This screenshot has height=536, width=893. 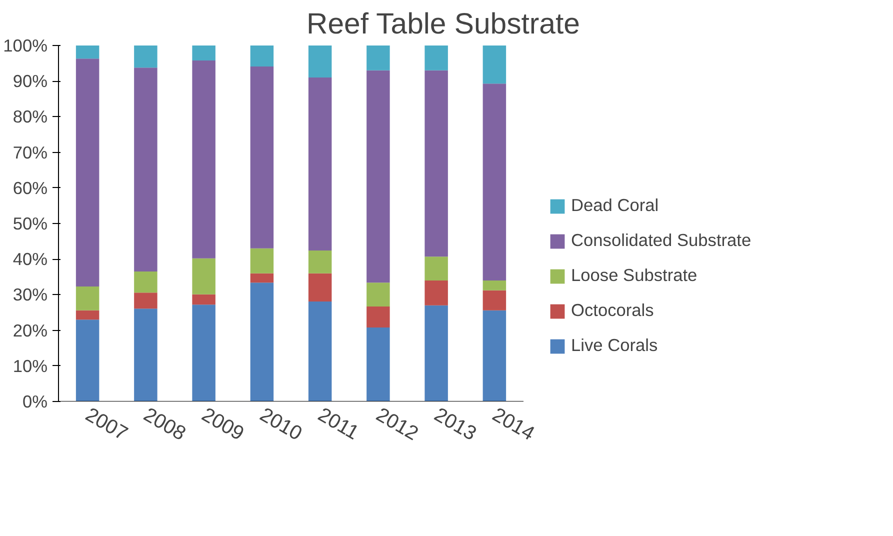 I want to click on x-tick-label: 2009, so click(x=223, y=425).